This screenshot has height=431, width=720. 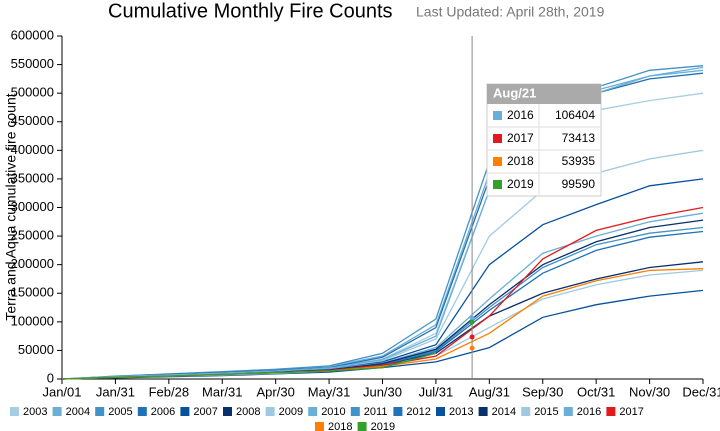 What do you see at coordinates (520, 115) in the screenshot?
I see `tooltip-name: 2016` at bounding box center [520, 115].